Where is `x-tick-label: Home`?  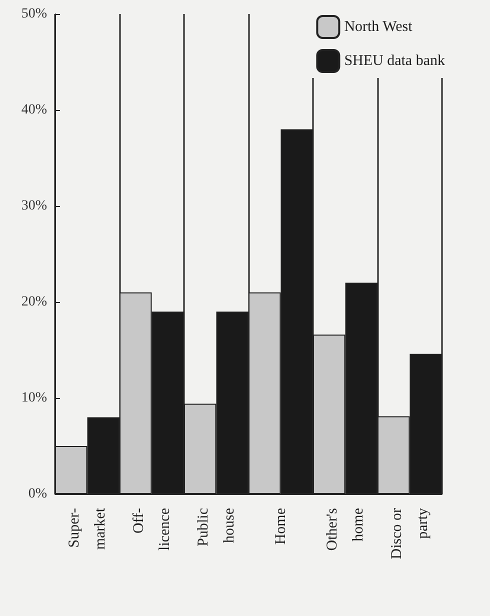
x-tick-label: Home is located at coordinates (280, 526).